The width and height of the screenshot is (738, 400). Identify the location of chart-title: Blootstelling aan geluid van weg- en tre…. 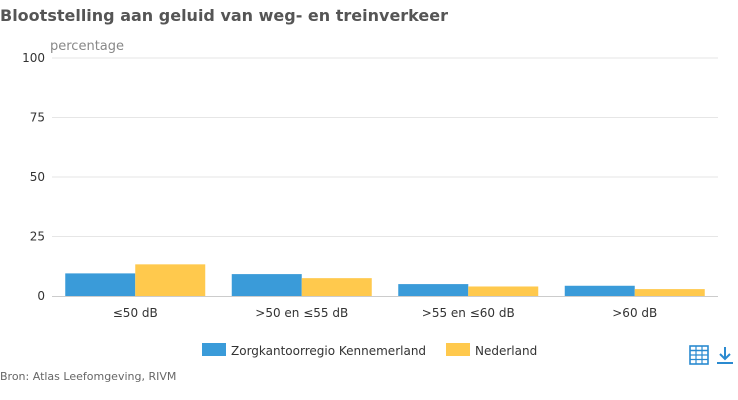
(224, 15).